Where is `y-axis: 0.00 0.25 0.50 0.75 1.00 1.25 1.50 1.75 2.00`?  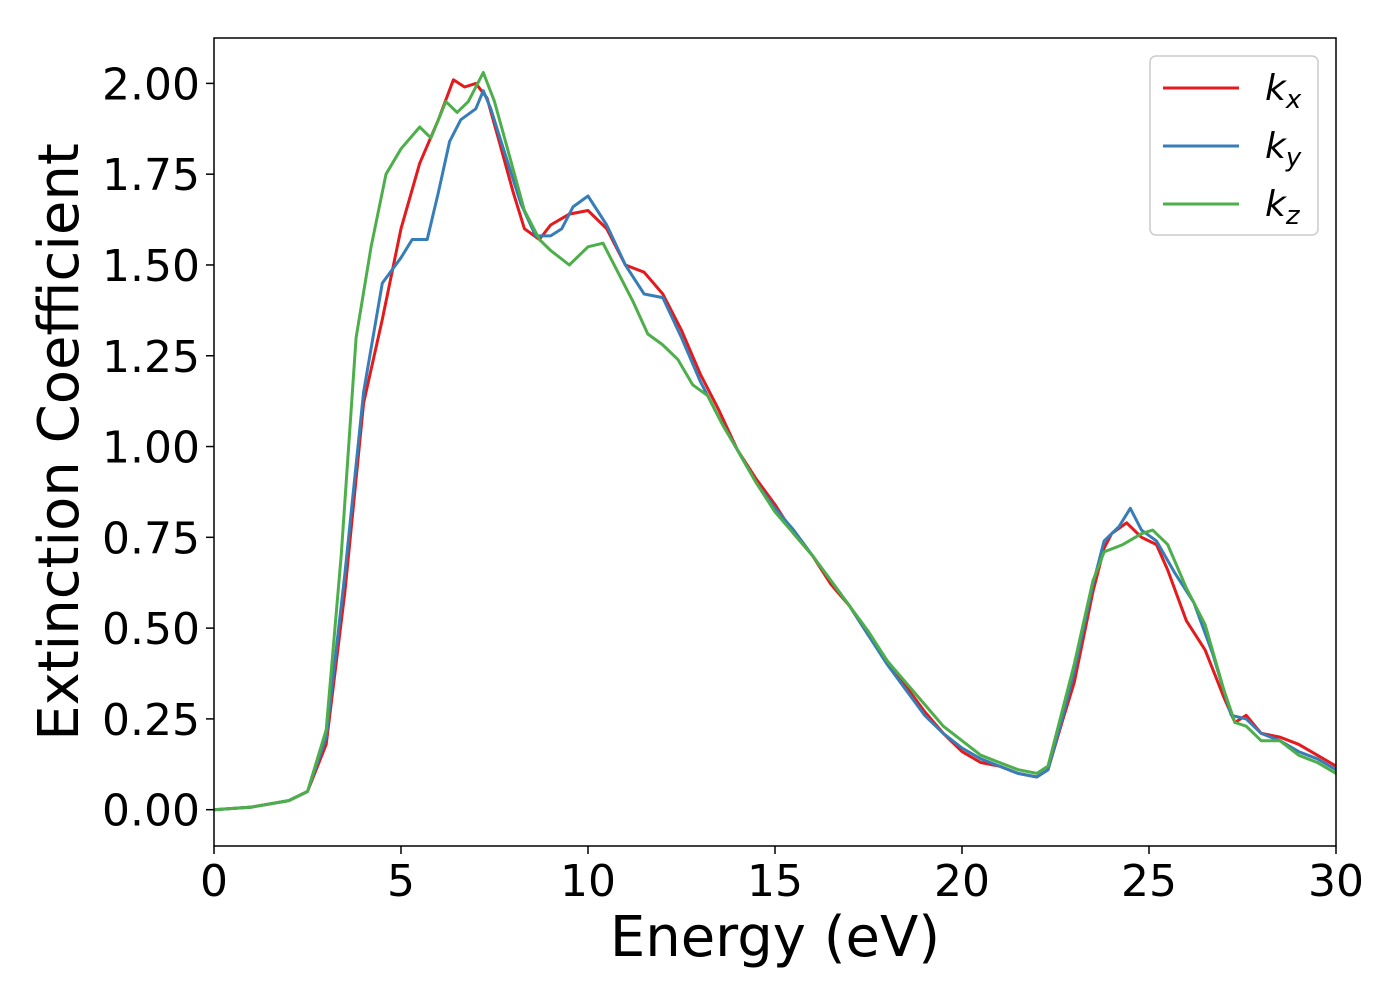 y-axis: 0.00 0.25 0.50 0.75 1.00 1.25 1.50 1.75 2.00 is located at coordinates (158, 448).